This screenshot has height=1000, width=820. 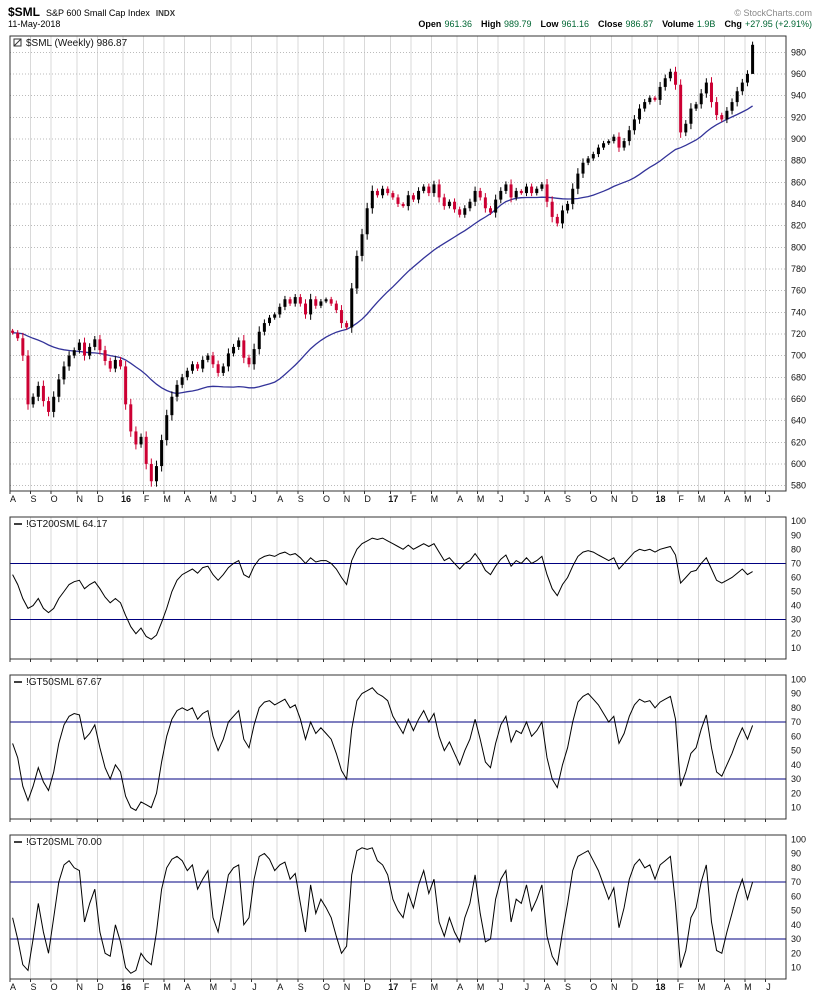 What do you see at coordinates (165, 13) in the screenshot?
I see `exchange-label: INDX` at bounding box center [165, 13].